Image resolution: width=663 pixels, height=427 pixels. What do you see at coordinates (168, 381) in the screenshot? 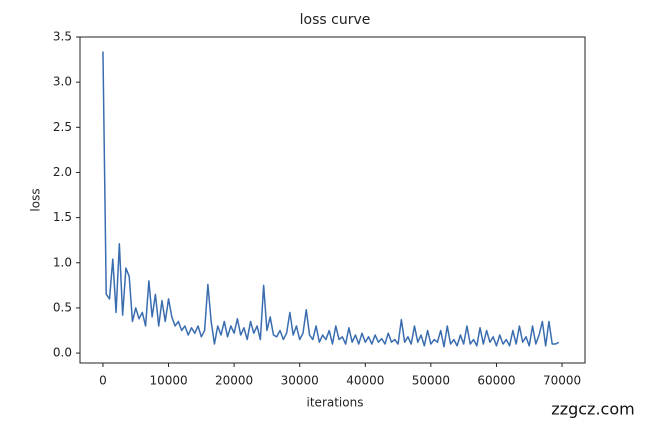
I see `x-tick-label: 10000` at bounding box center [168, 381].